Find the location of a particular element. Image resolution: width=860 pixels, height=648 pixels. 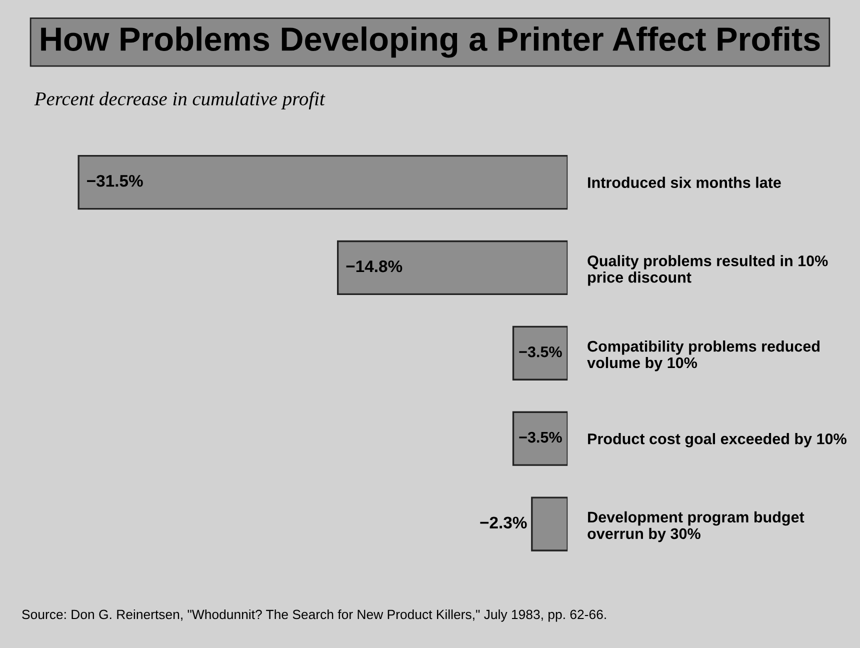

data-label: −14.8% is located at coordinates (374, 266).